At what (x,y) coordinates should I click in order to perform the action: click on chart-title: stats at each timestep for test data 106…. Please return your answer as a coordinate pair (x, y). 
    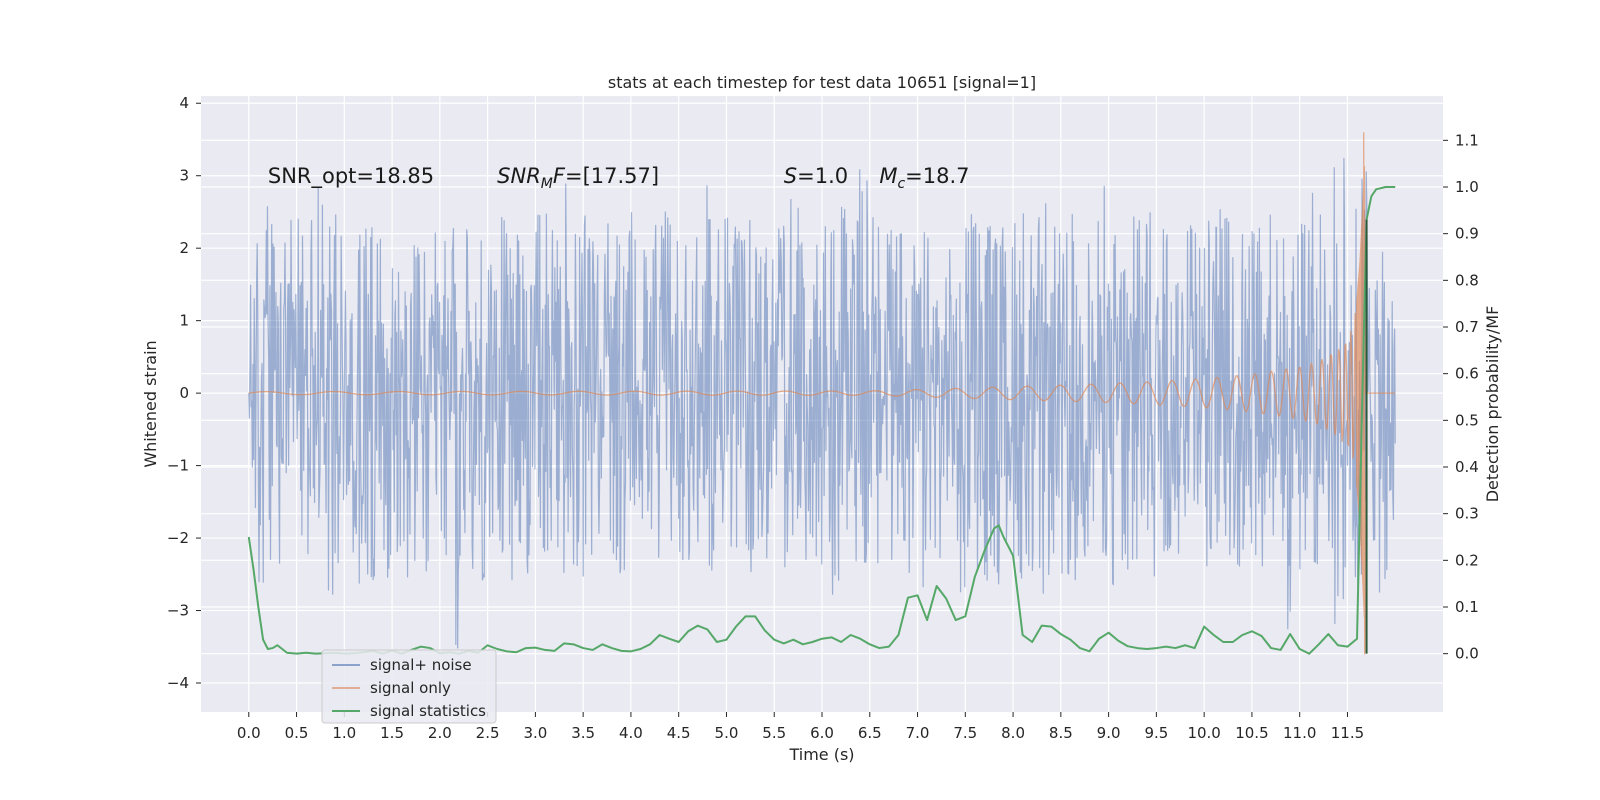
    Looking at the image, I should click on (822, 82).